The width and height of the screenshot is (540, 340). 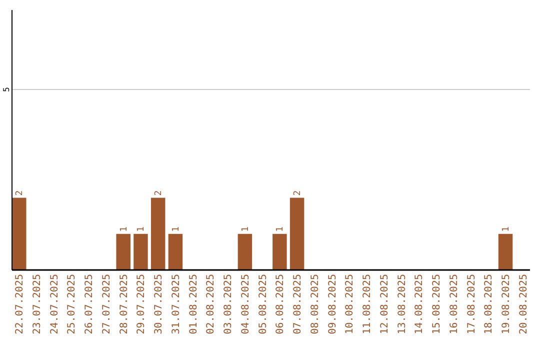 What do you see at coordinates (54, 304) in the screenshot?
I see `x-tick-label: 24.07.2025` at bounding box center [54, 304].